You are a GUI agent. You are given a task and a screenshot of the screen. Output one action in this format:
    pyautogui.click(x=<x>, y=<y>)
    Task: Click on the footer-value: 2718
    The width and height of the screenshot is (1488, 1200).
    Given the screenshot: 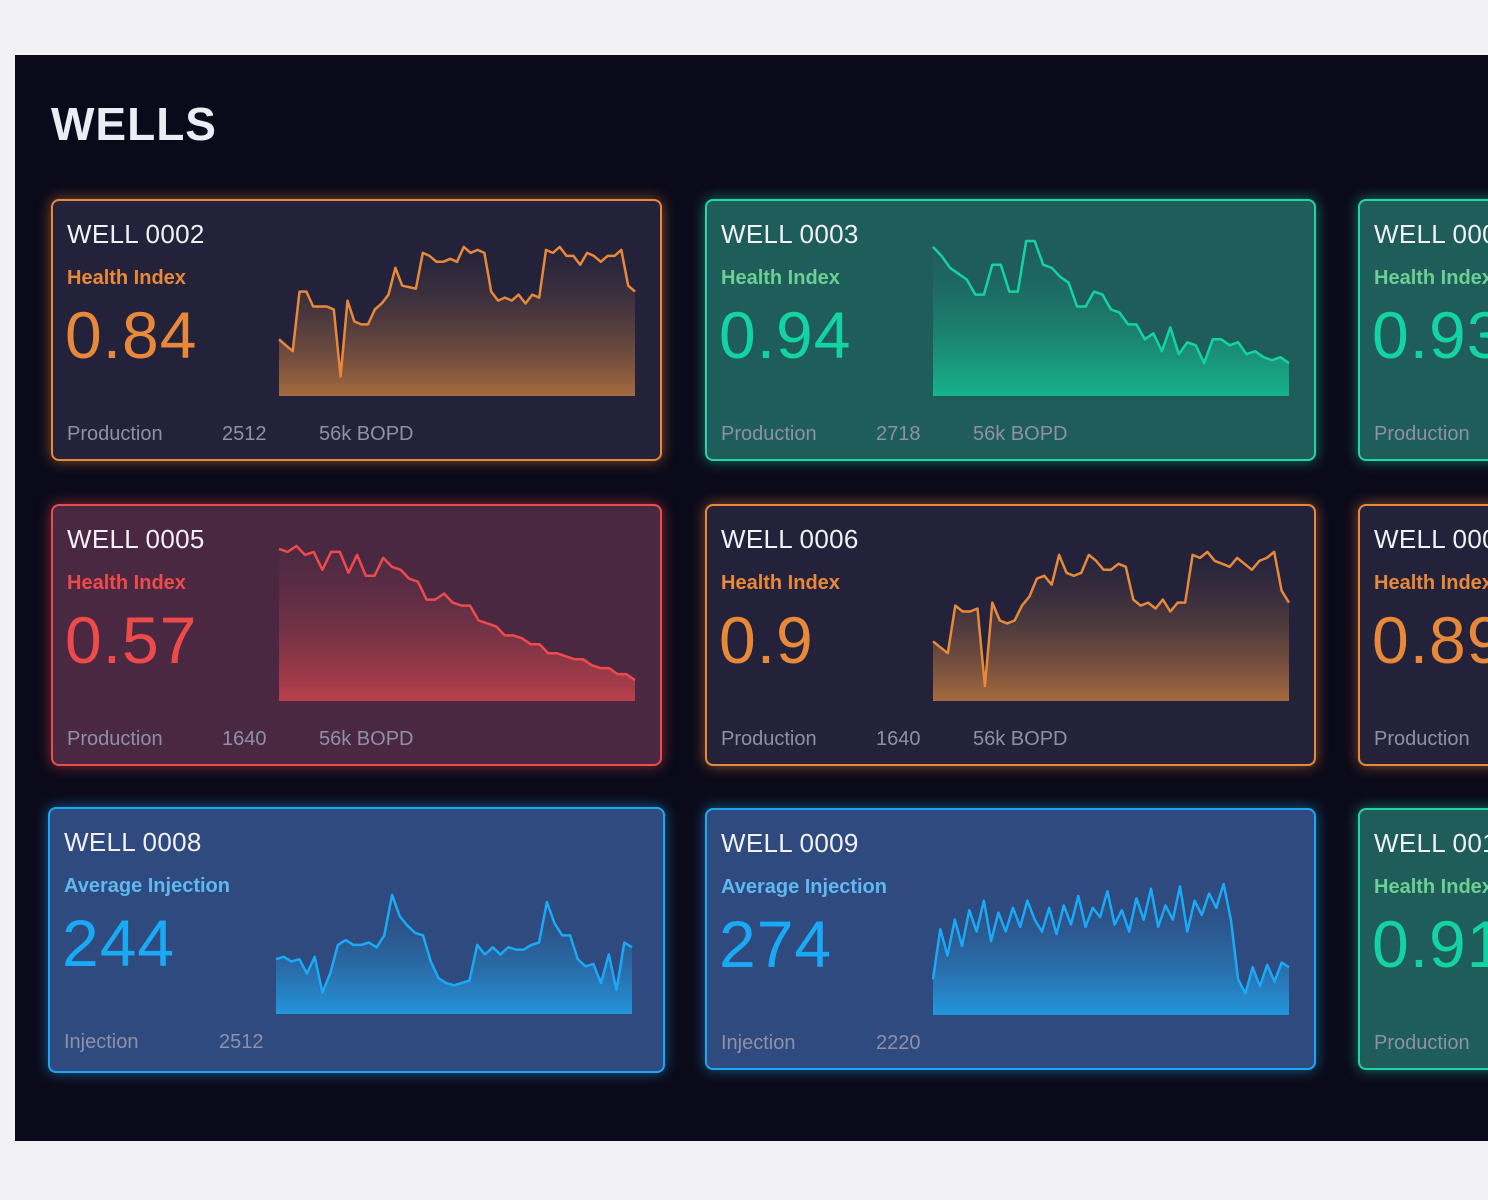 What is the action you would take?
    pyautogui.click(x=898, y=434)
    